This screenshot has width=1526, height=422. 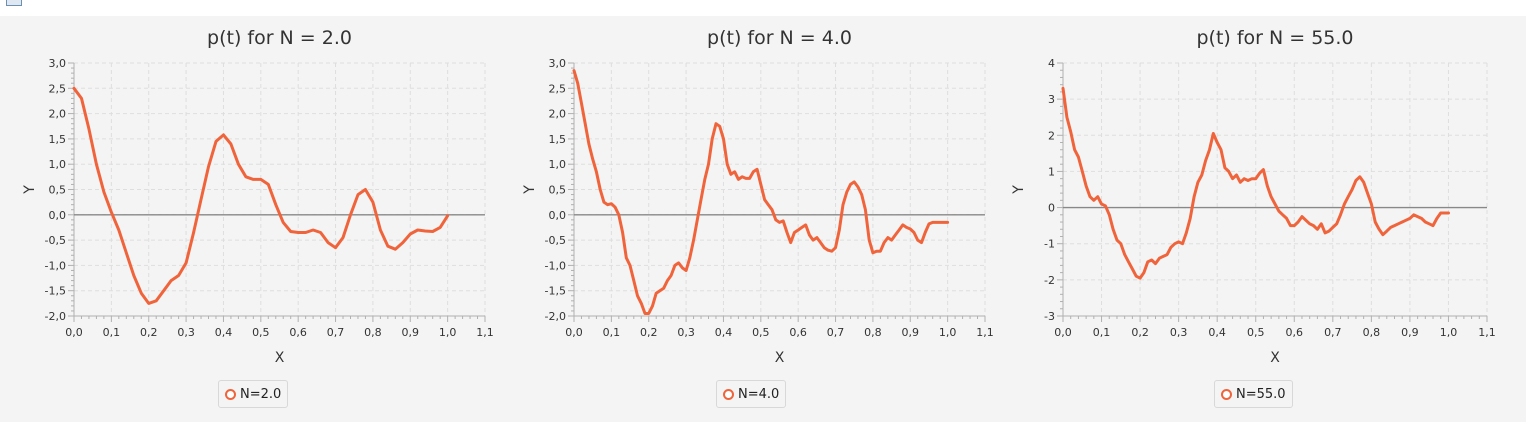 I want to click on y-tick-label: 2, so click(x=1051, y=135).